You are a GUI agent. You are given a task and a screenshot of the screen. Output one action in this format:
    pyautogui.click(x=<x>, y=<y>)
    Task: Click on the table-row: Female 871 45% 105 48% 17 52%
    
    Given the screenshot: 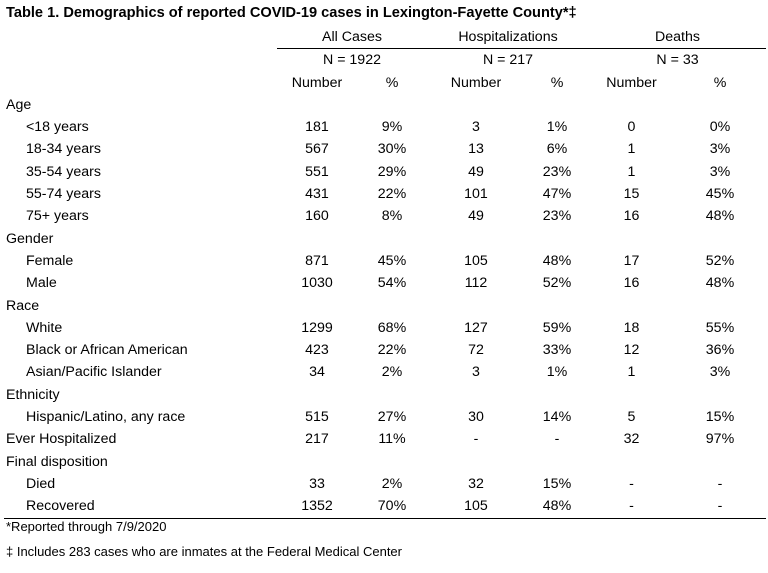 What is the action you would take?
    pyautogui.click(x=385, y=261)
    